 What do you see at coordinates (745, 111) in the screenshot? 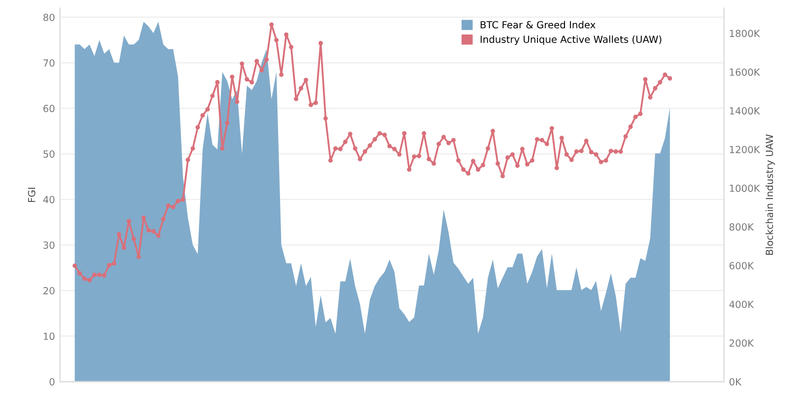
I see `y2-tick-label: 1400K` at bounding box center [745, 111].